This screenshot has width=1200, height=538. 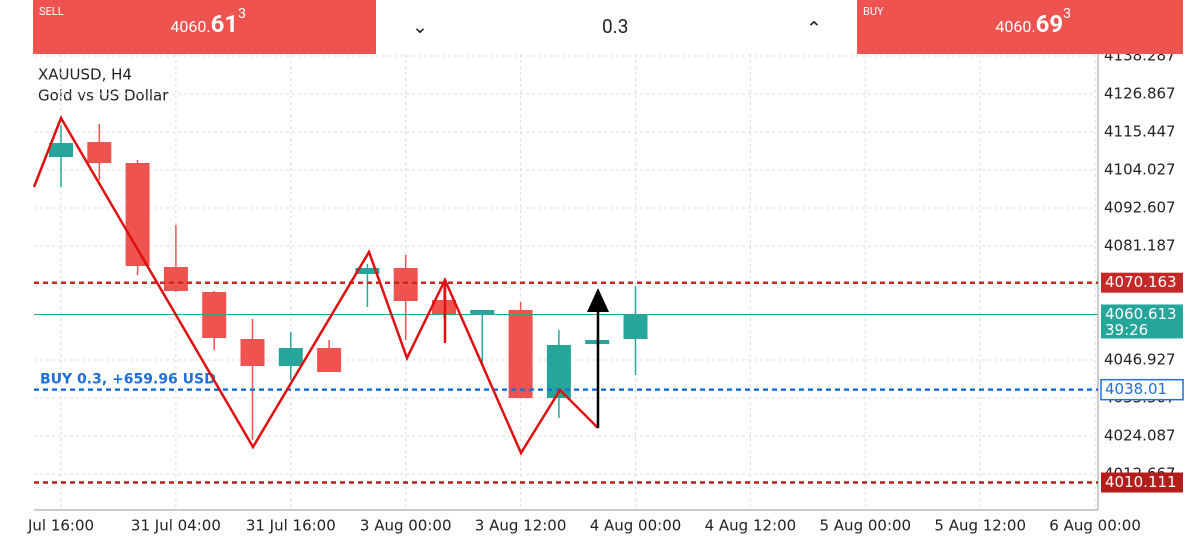 What do you see at coordinates (128, 380) in the screenshot?
I see `position-note: BUY 0.3, +659.96 USD` at bounding box center [128, 380].